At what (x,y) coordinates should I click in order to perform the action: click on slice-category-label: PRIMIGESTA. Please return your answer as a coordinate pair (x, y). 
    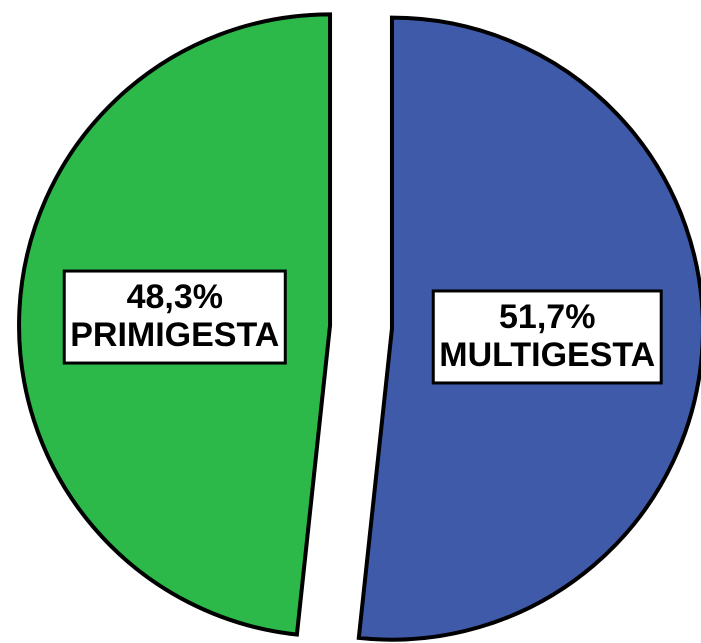
    Looking at the image, I should click on (174, 335).